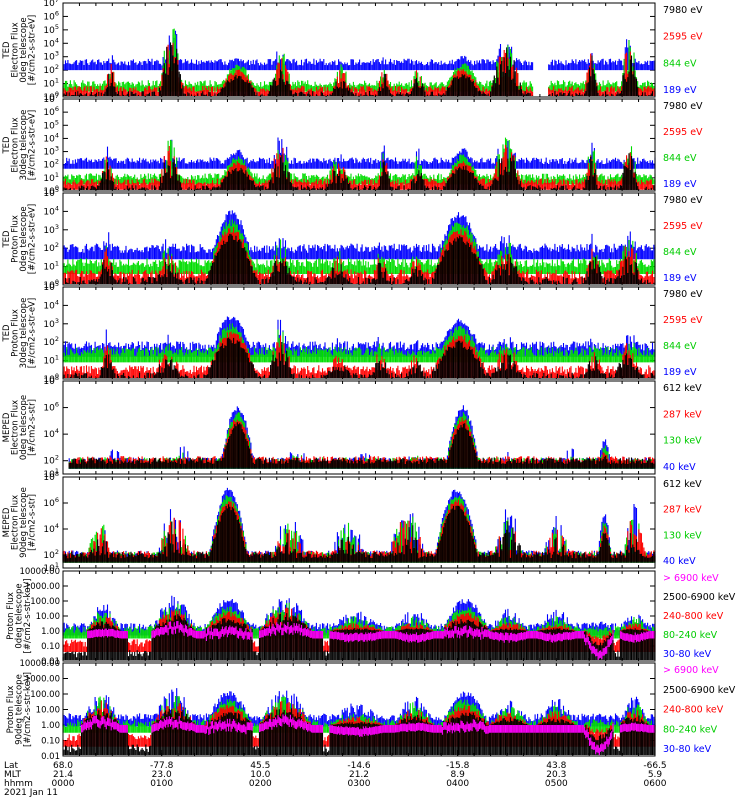 Image resolution: width=750 pixels, height=800 pixels. Describe the element at coordinates (63, 766) in the screenshot. I see `x-tick-label: 68.0` at that location.